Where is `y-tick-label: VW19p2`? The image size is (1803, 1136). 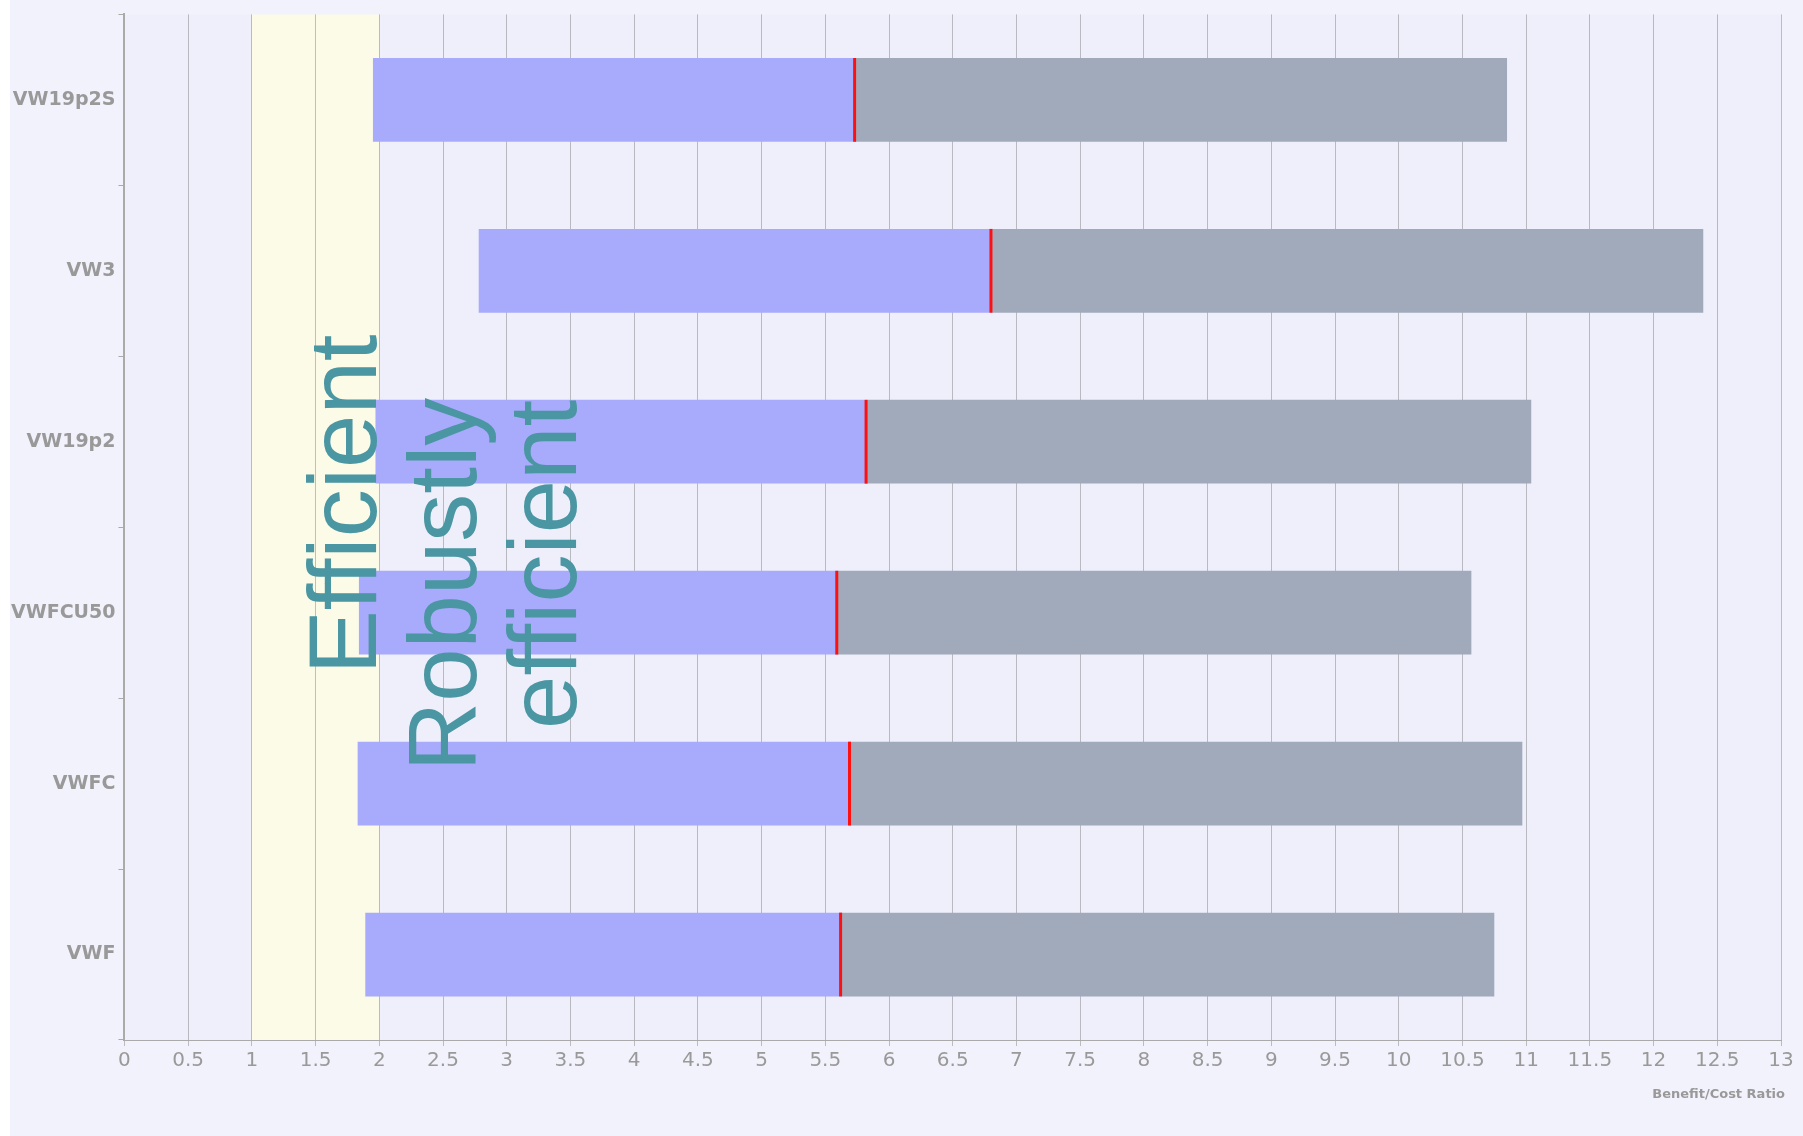
y-tick-label: VW19p2 is located at coordinates (71, 439).